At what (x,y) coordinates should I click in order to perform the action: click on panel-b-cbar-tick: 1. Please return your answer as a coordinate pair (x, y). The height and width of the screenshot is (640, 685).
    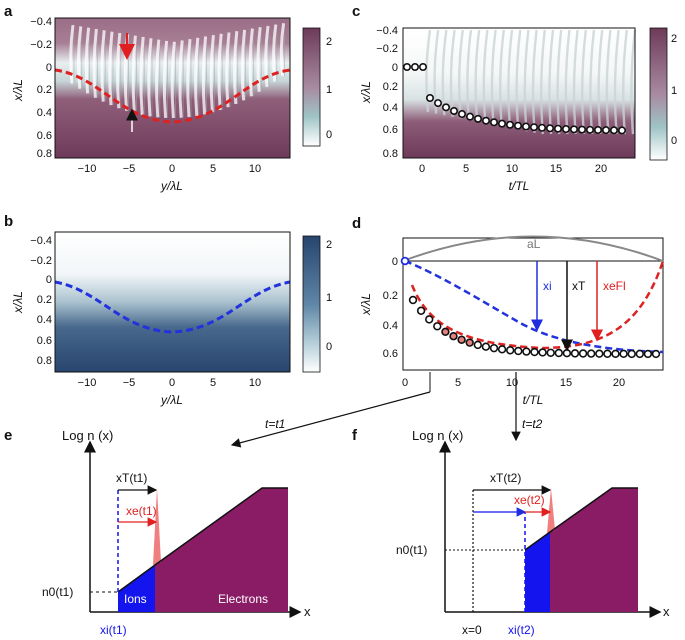
    Looking at the image, I should click on (329, 298).